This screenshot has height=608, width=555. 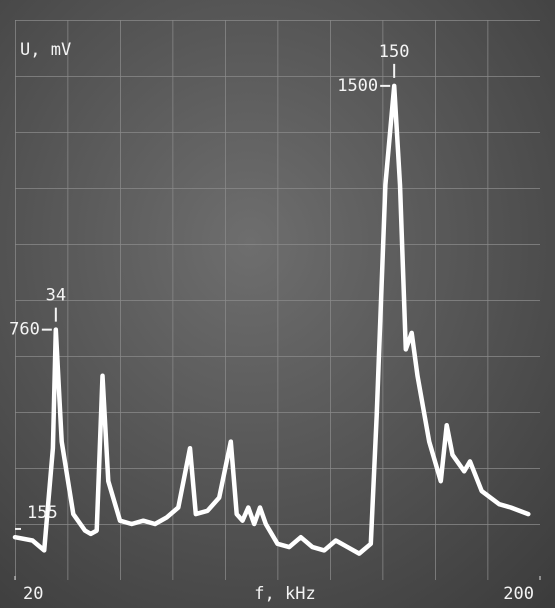 I want to click on y-annotation-label: 1500, so click(x=357, y=86).